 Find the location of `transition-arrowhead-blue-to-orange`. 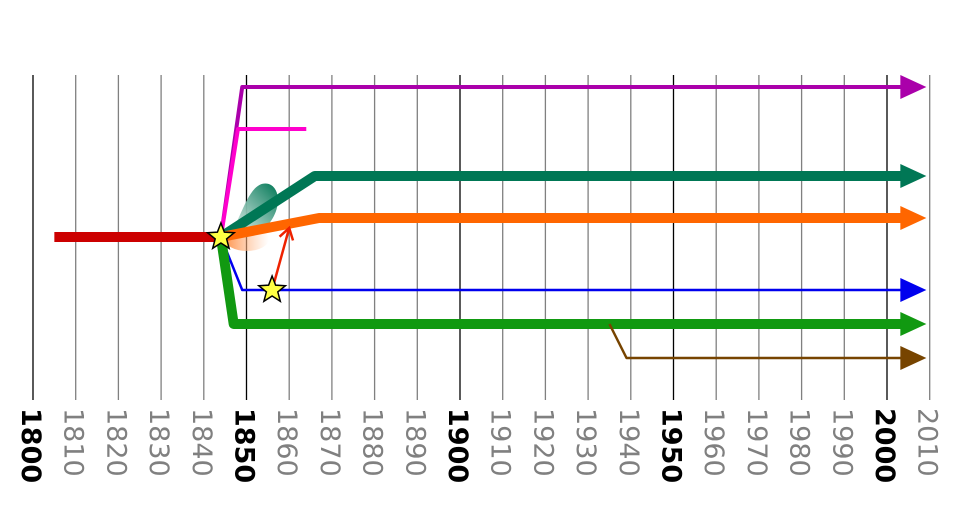

transition-arrowhead-blue-to-orange is located at coordinates (286, 233).